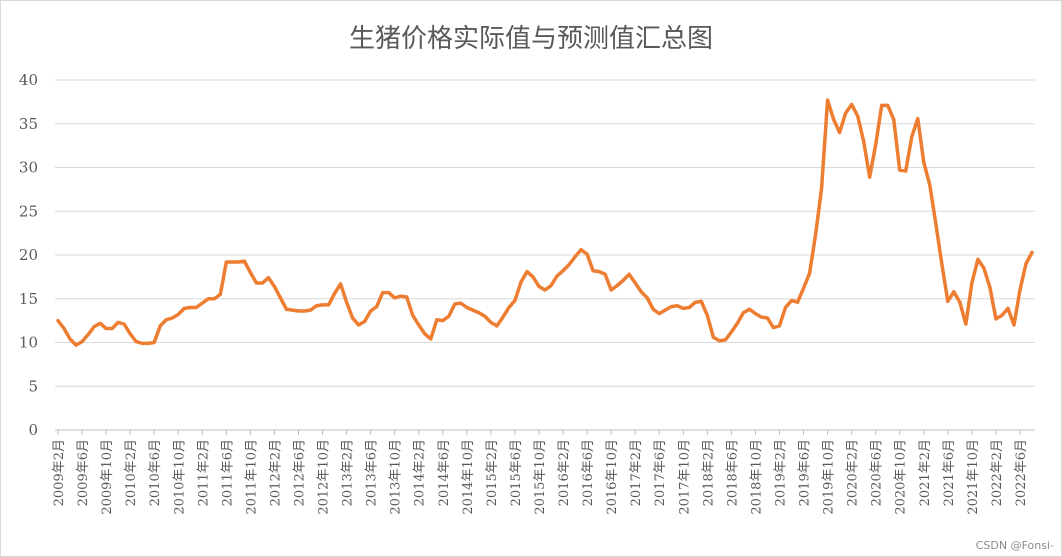 Image resolution: width=1062 pixels, height=557 pixels. I want to click on x-tick-label: 2015年6月, so click(516, 472).